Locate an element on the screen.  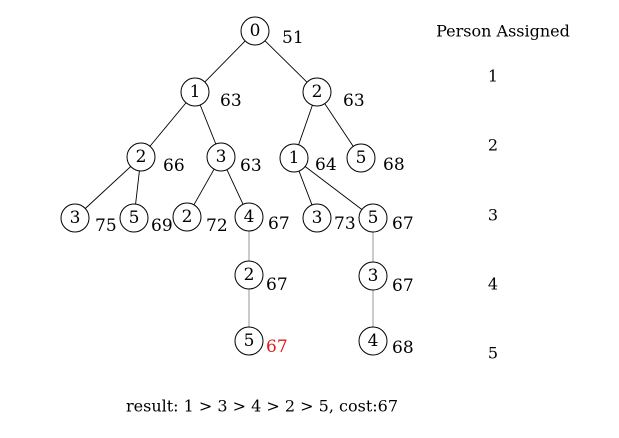
tree-node: 1 64 is located at coordinates (308, 159).